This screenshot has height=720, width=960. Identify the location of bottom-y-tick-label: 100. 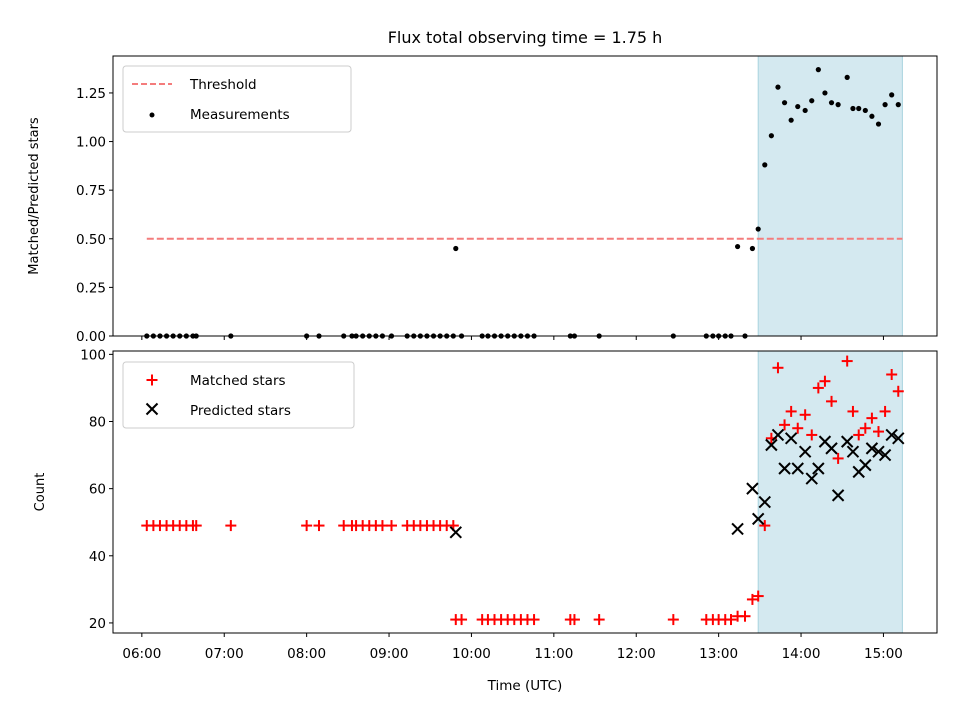
(93, 355).